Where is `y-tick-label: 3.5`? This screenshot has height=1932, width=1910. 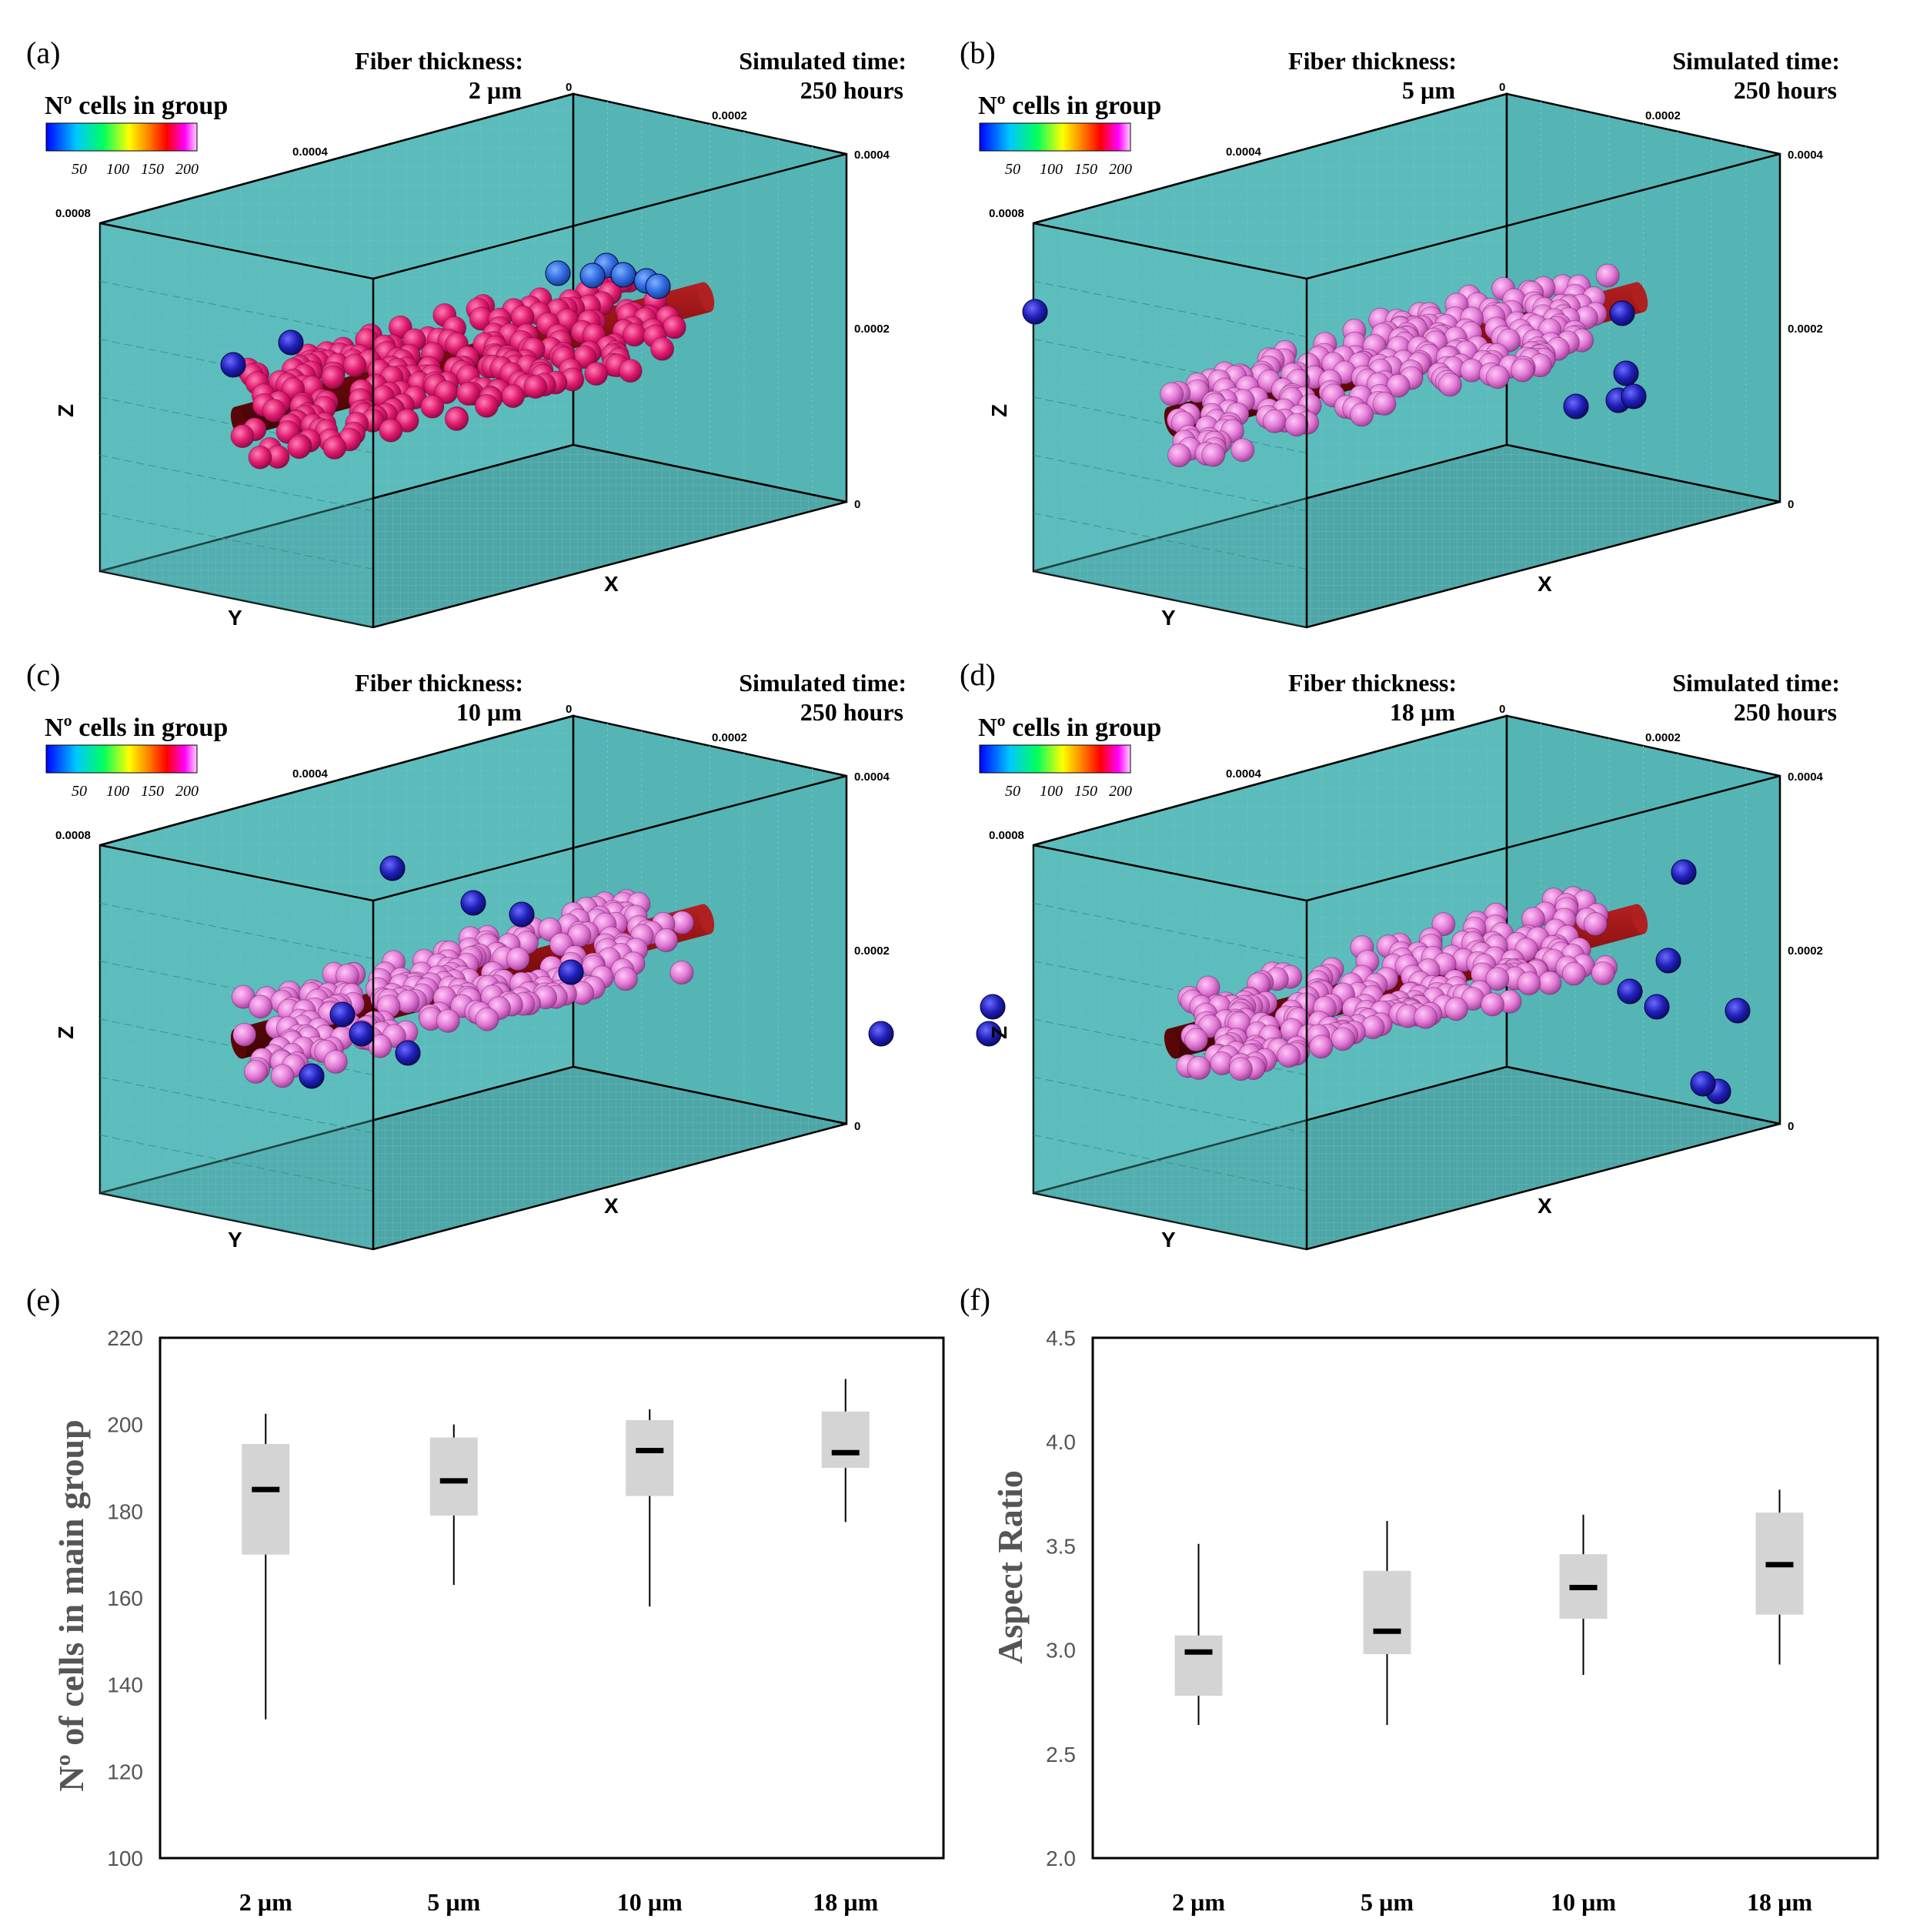
y-tick-label: 3.5 is located at coordinates (1061, 1546).